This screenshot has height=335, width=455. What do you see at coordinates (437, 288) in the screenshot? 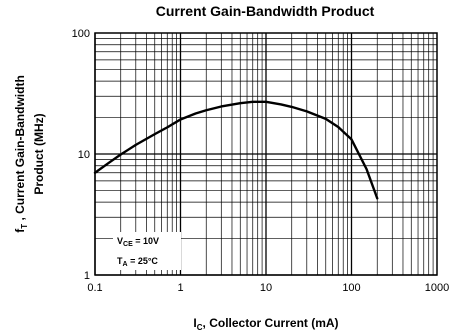
I see `x-tick-label: 1000` at bounding box center [437, 288].